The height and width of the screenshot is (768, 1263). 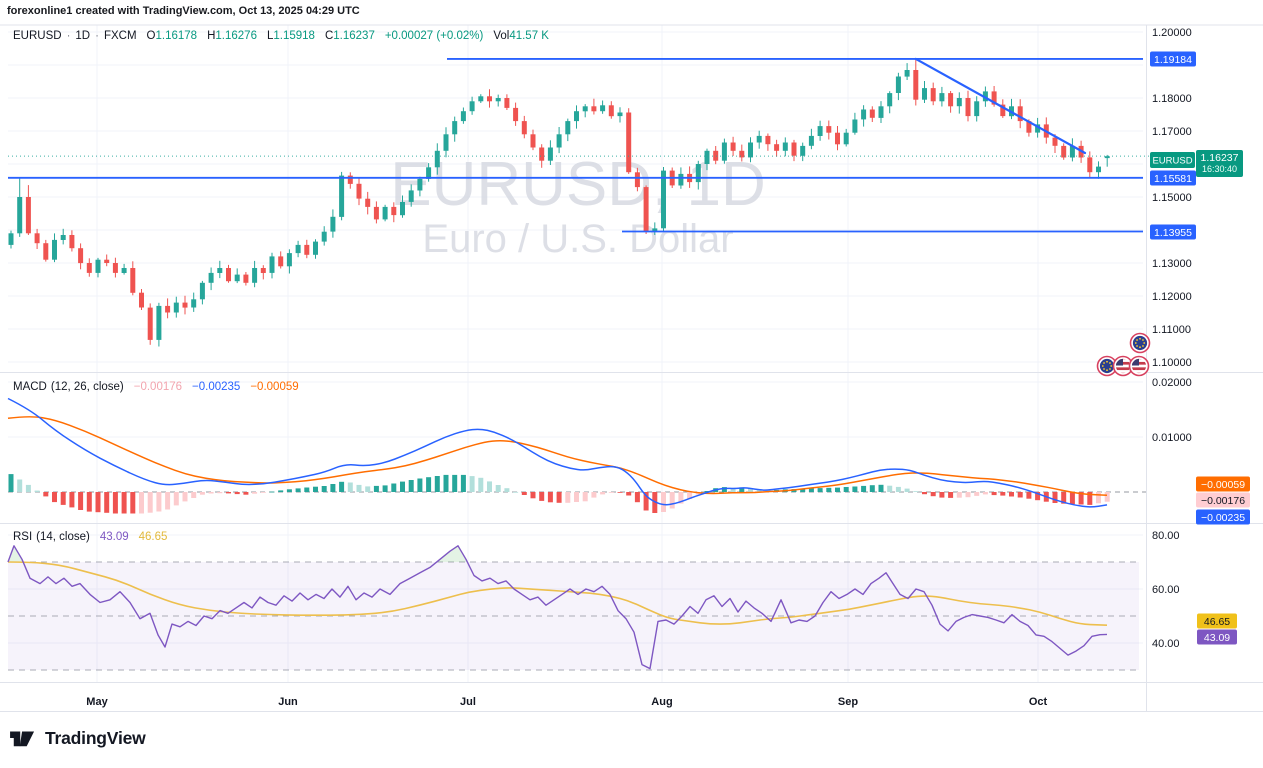 I want to click on time-axis: May Jun Jul Aug Sep Oct, so click(x=566, y=702).